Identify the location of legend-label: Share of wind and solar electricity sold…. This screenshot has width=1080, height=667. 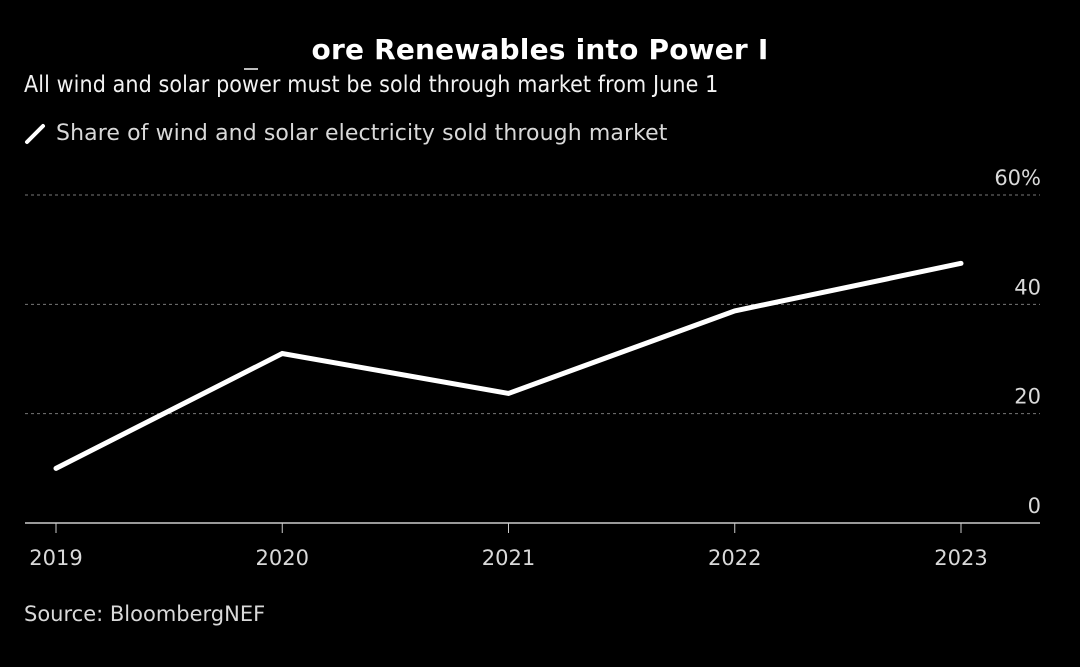
(362, 133).